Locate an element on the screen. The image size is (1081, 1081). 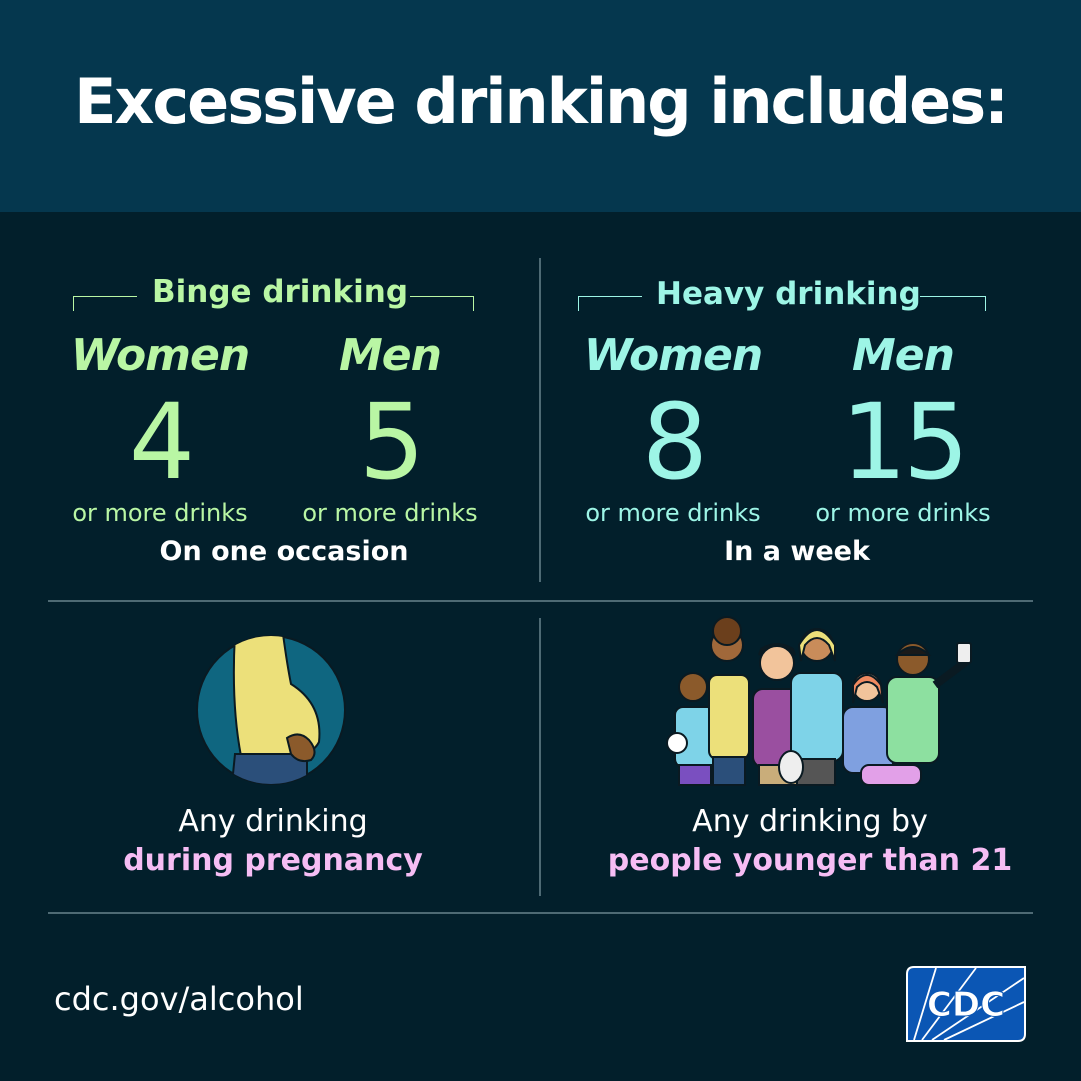
heavy-men: Men 15 or more drinks is located at coordinates (903, 428).